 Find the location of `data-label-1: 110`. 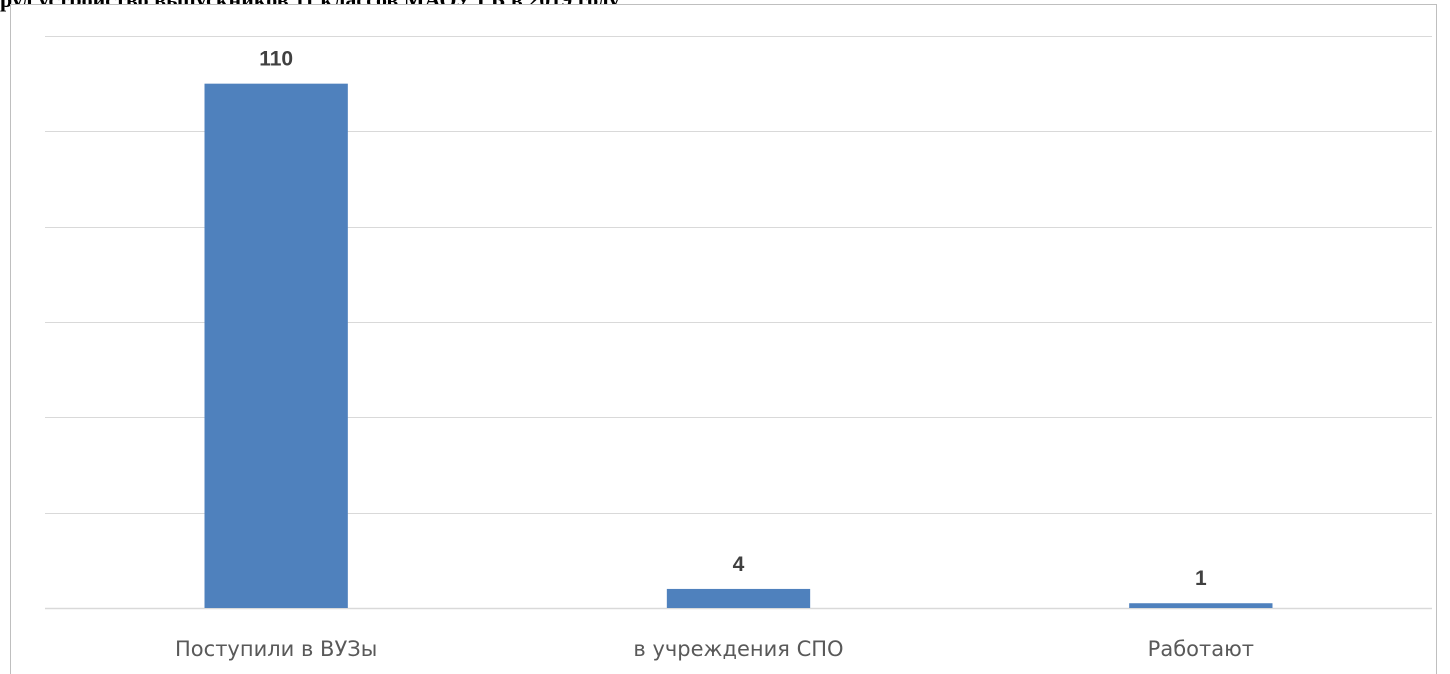

data-label-1: 110 is located at coordinates (276, 59).